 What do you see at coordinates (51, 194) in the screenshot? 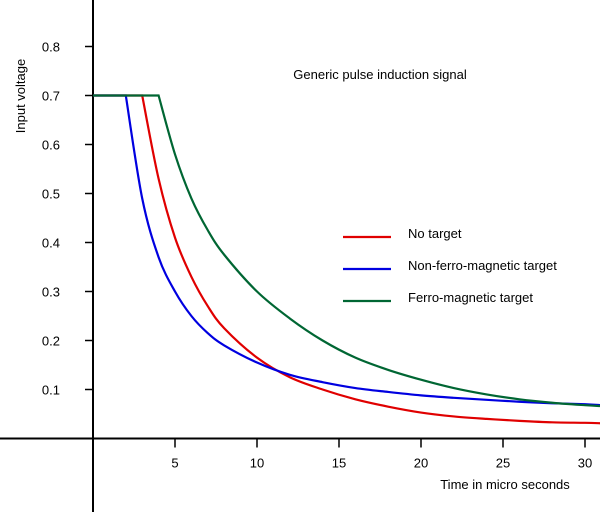
I see `y-tick-label: 0.5` at bounding box center [51, 194].